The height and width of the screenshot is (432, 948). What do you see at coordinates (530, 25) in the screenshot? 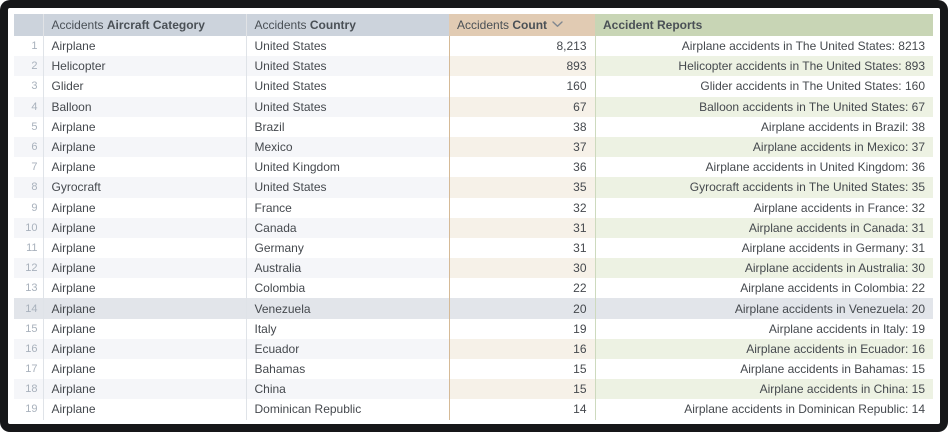
I see `header-label: Count` at bounding box center [530, 25].